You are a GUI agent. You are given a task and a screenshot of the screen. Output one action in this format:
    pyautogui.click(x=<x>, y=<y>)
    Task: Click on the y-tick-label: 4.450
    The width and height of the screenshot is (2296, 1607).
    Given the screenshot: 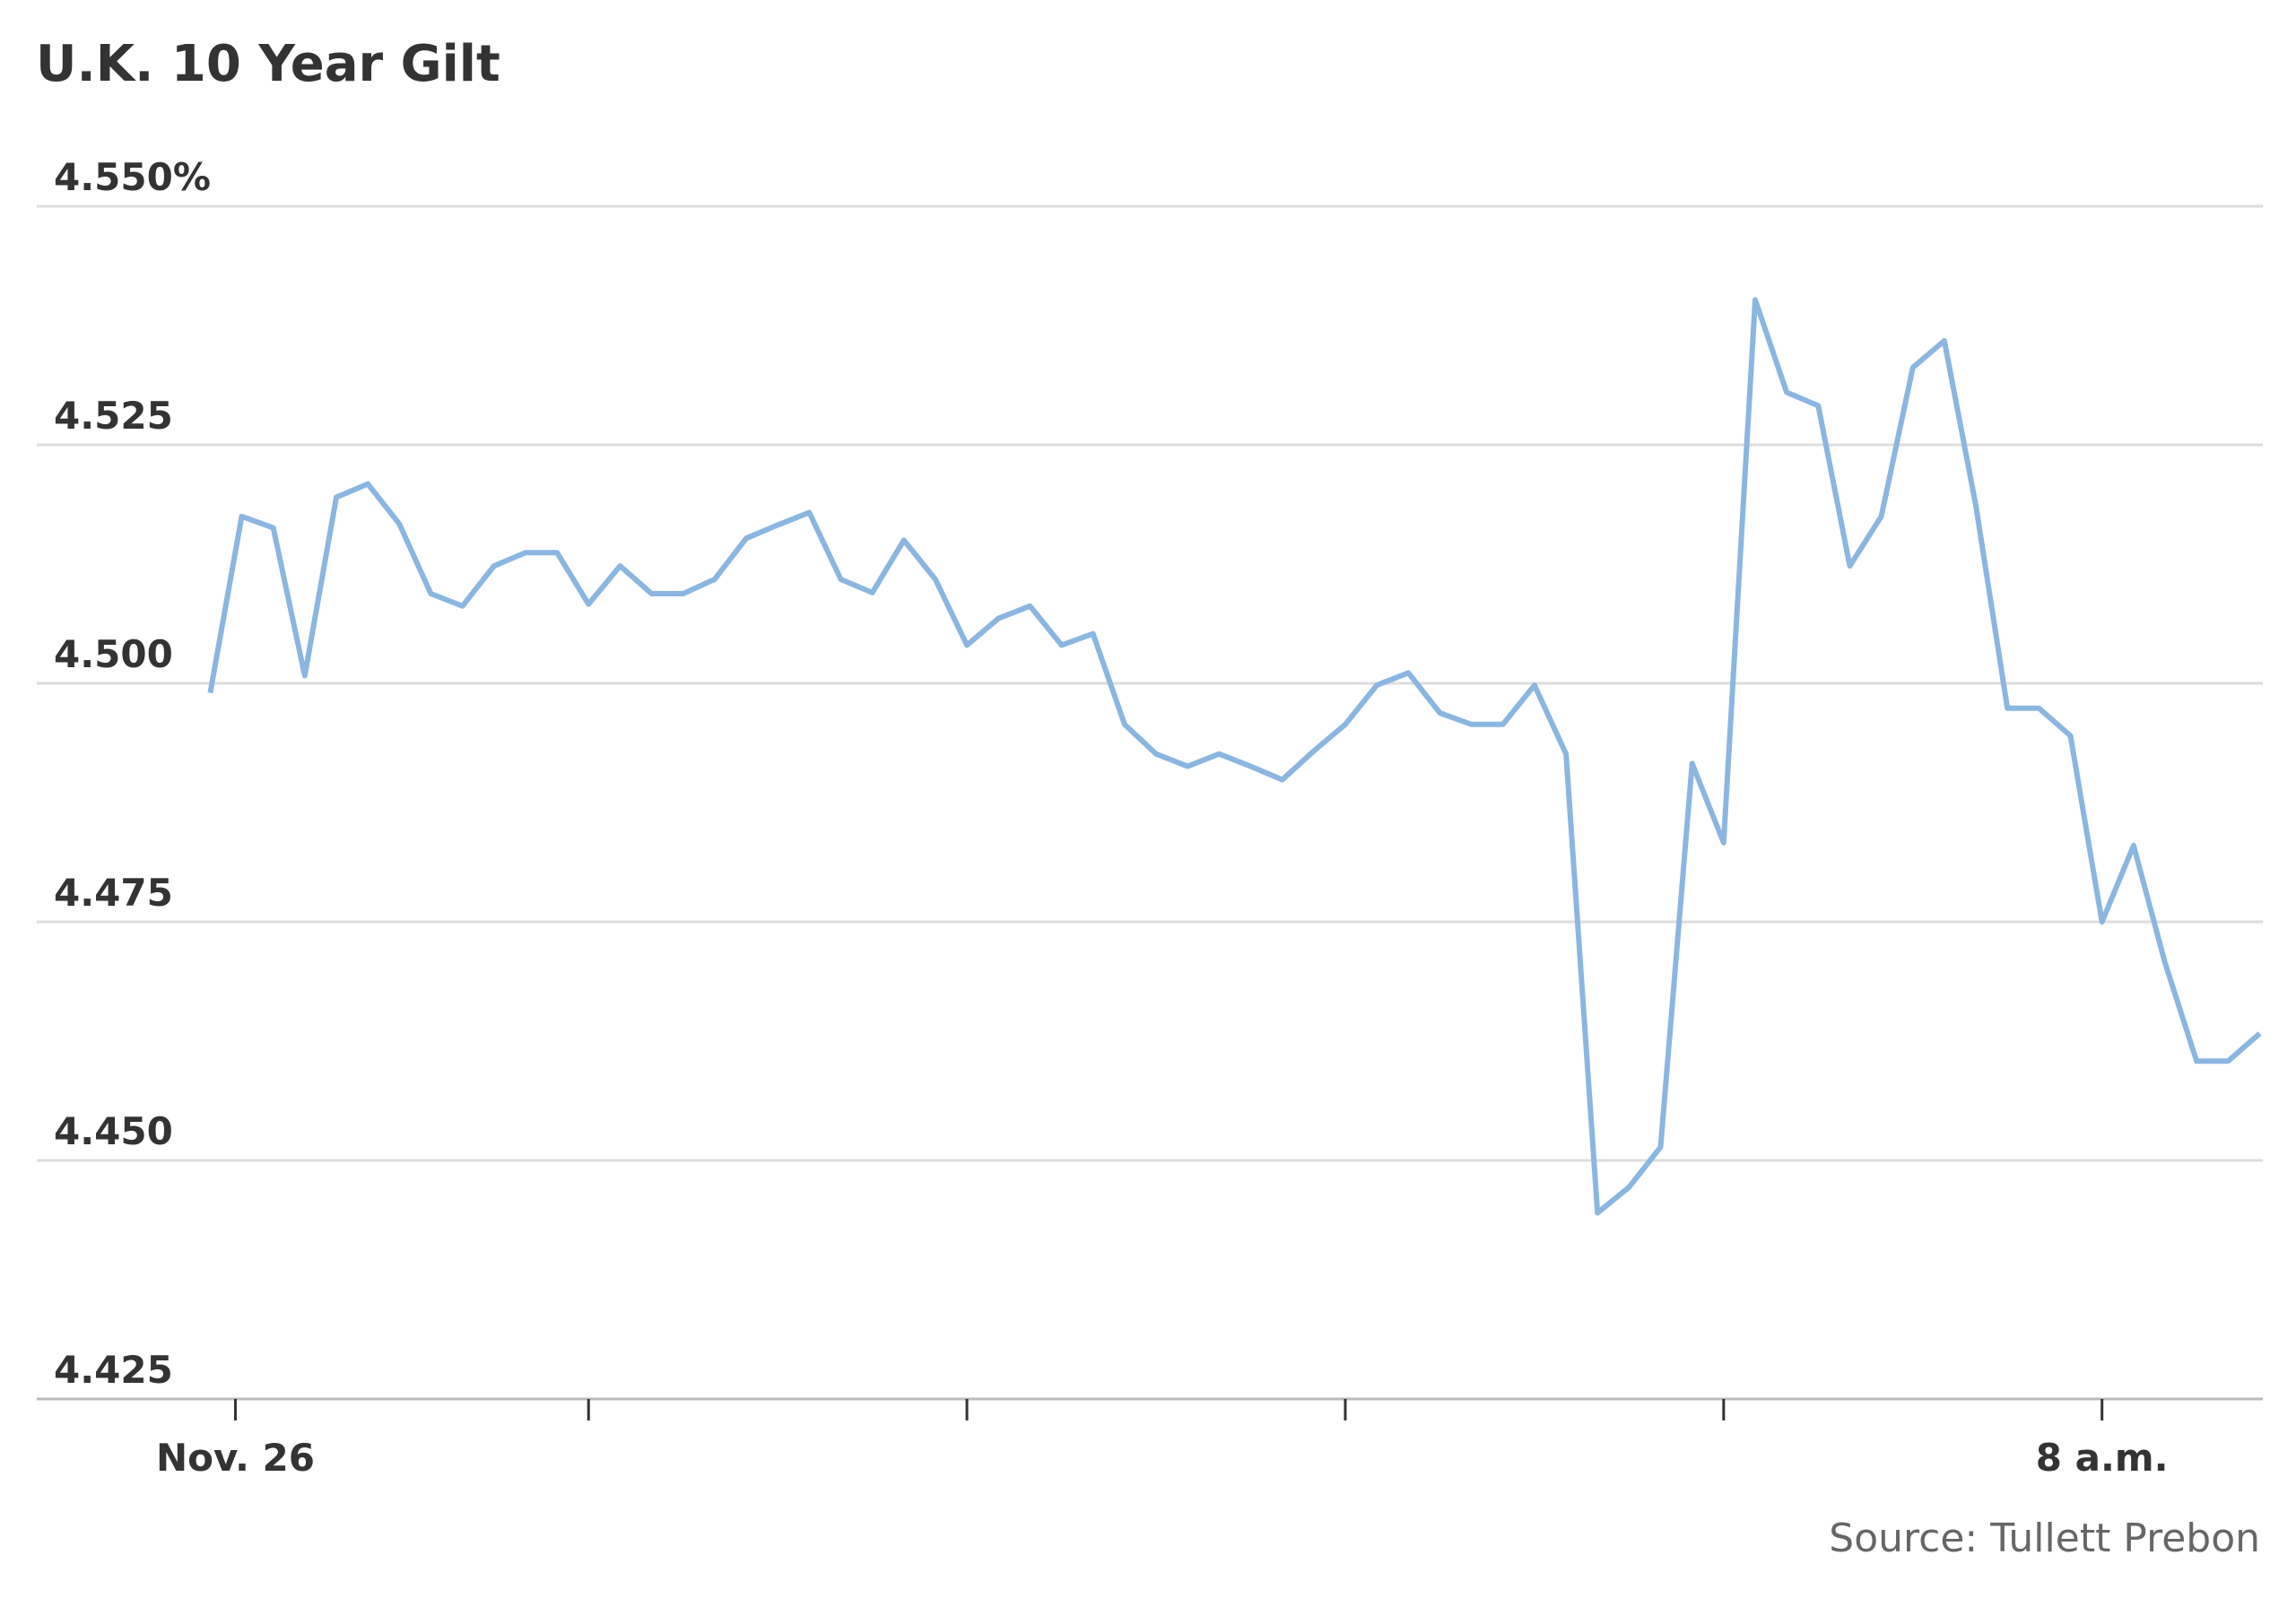 What is the action you would take?
    pyautogui.click(x=113, y=1131)
    